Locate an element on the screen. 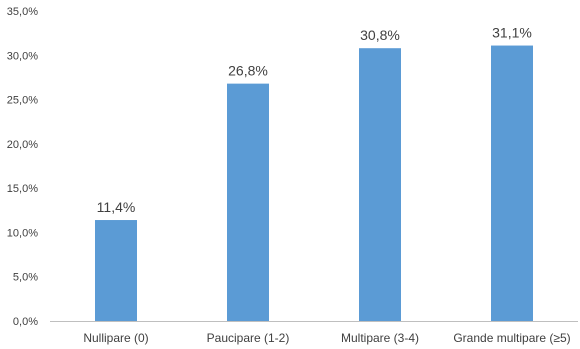  y-tick-label: 10,0% is located at coordinates (22, 233).